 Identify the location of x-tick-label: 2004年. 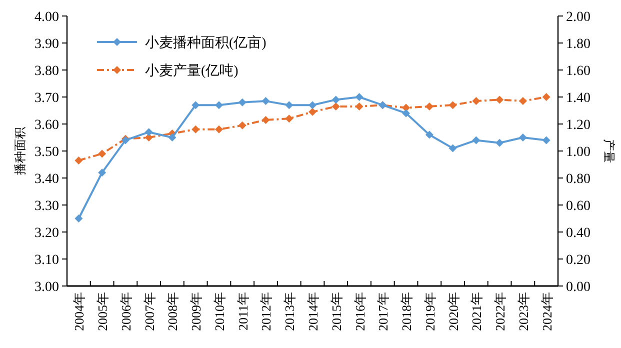
(79, 311).